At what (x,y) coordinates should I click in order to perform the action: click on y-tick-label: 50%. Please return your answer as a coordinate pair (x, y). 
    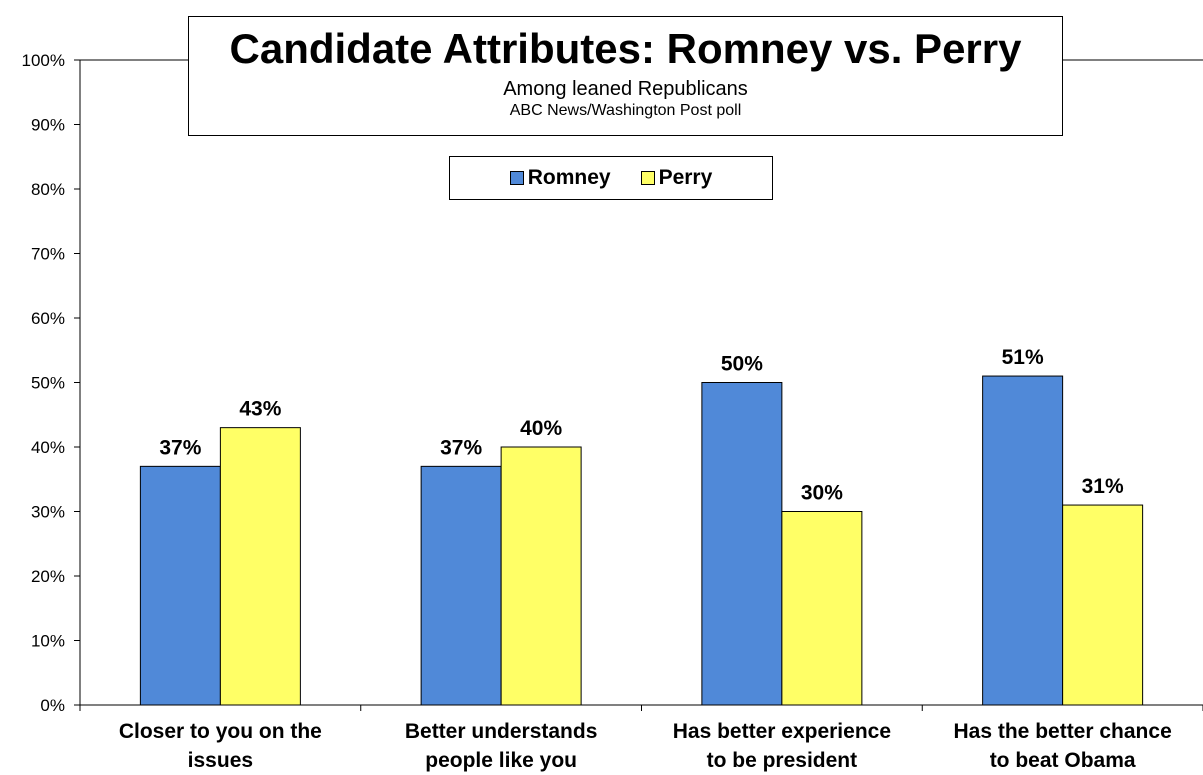
    Looking at the image, I should click on (48, 383).